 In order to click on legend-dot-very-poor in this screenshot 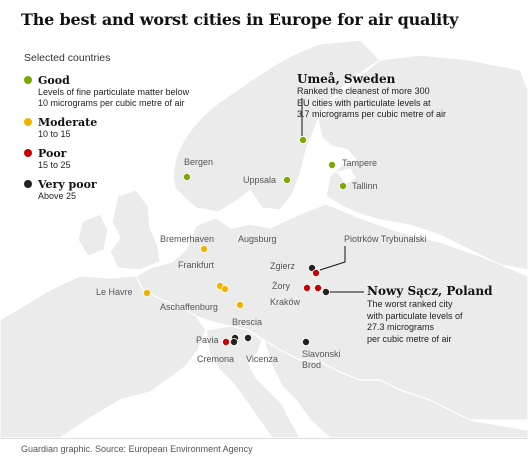, I will do `click(28, 184)`.